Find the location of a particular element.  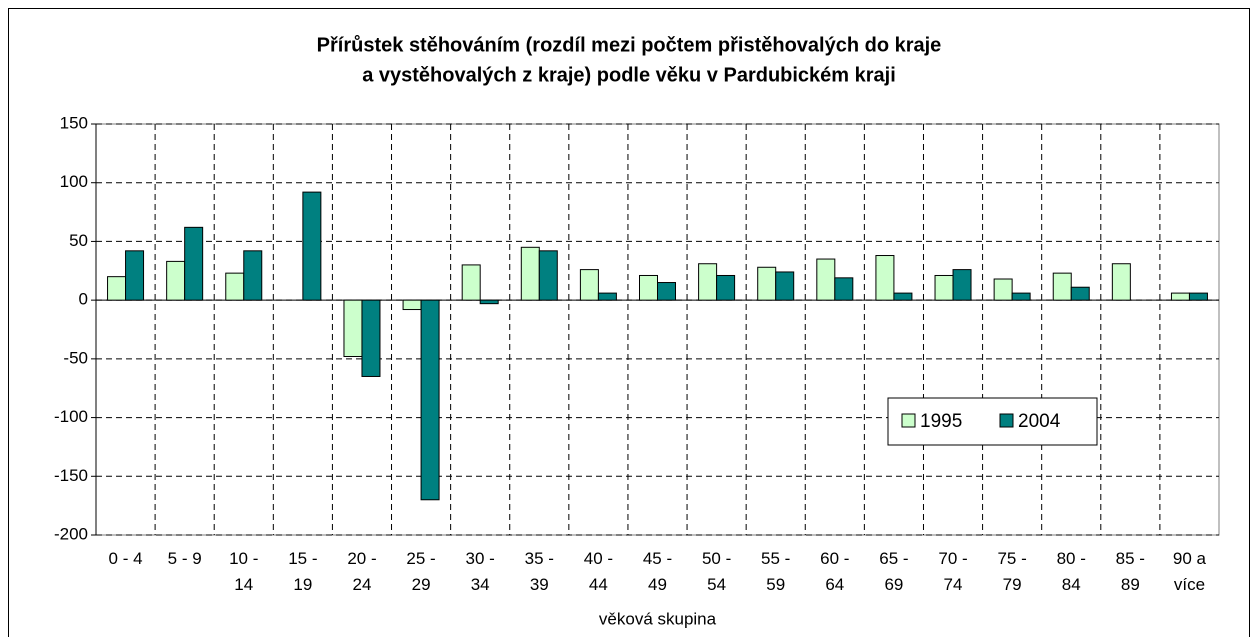

y-tick-label: -50 is located at coordinates (75, 357).